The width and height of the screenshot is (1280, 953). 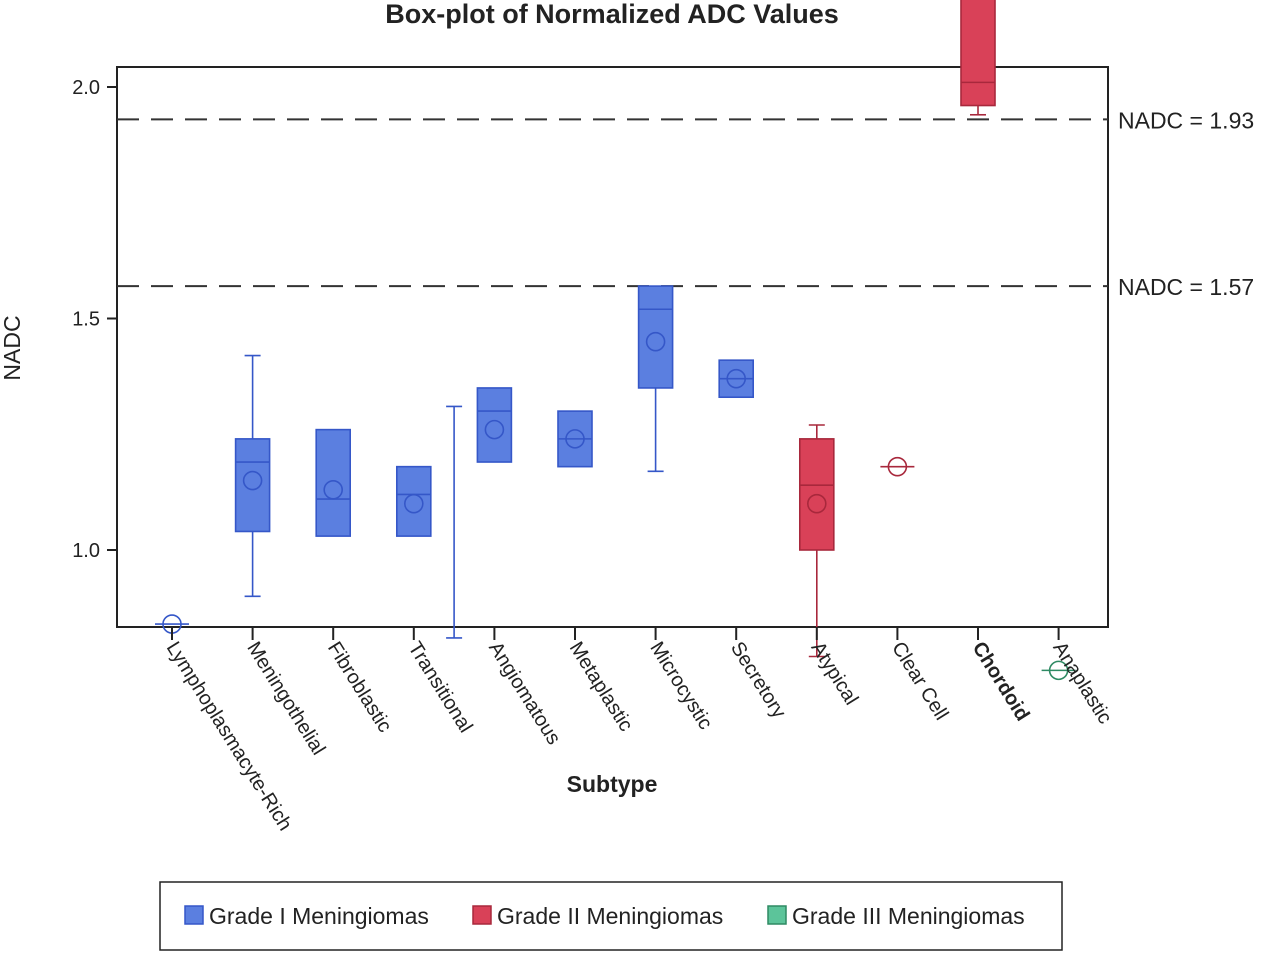 What do you see at coordinates (319, 916) in the screenshot?
I see `legend-label: Grade I Meningiomas` at bounding box center [319, 916].